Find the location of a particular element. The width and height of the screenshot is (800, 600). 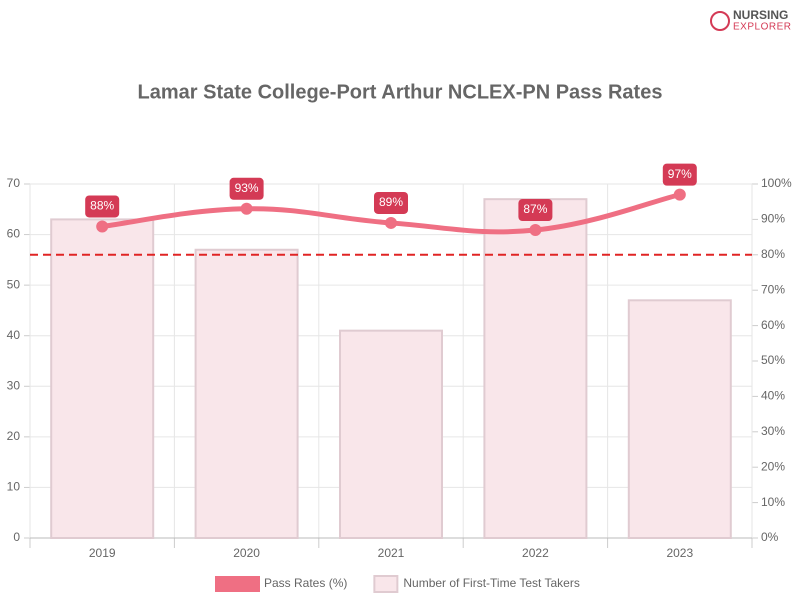

y2-tick-label: 50% is located at coordinates (773, 360).